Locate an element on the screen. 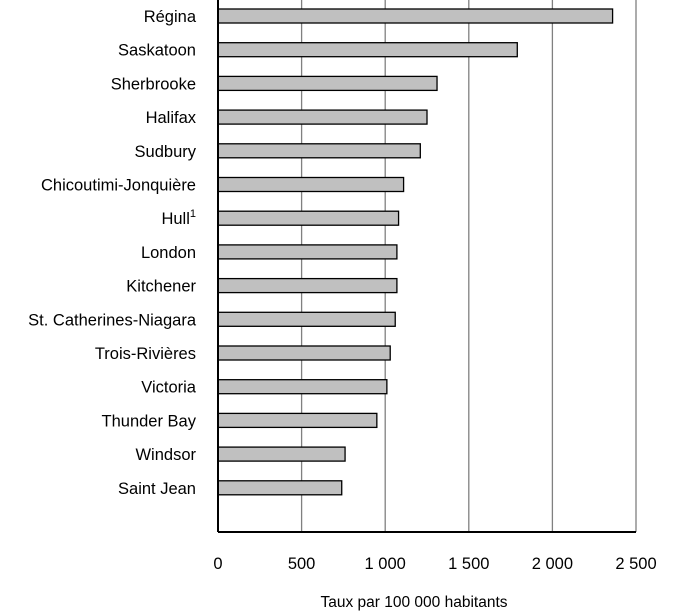 Image resolution: width=675 pixels, height=615 pixels. category-label-3: Halifax is located at coordinates (171, 118).